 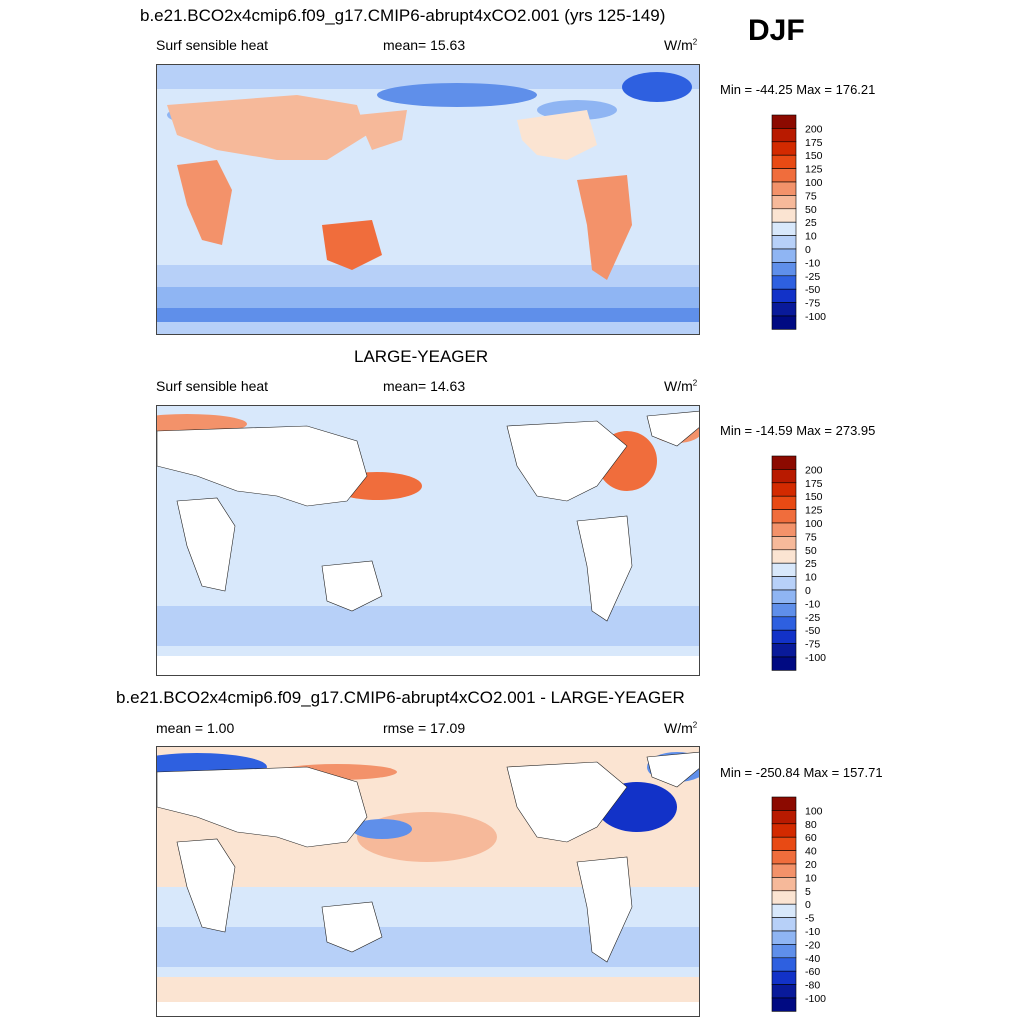 What do you see at coordinates (424, 728) in the screenshot?
I see `panel3-rmse-label: rmse = 17.09` at bounding box center [424, 728].